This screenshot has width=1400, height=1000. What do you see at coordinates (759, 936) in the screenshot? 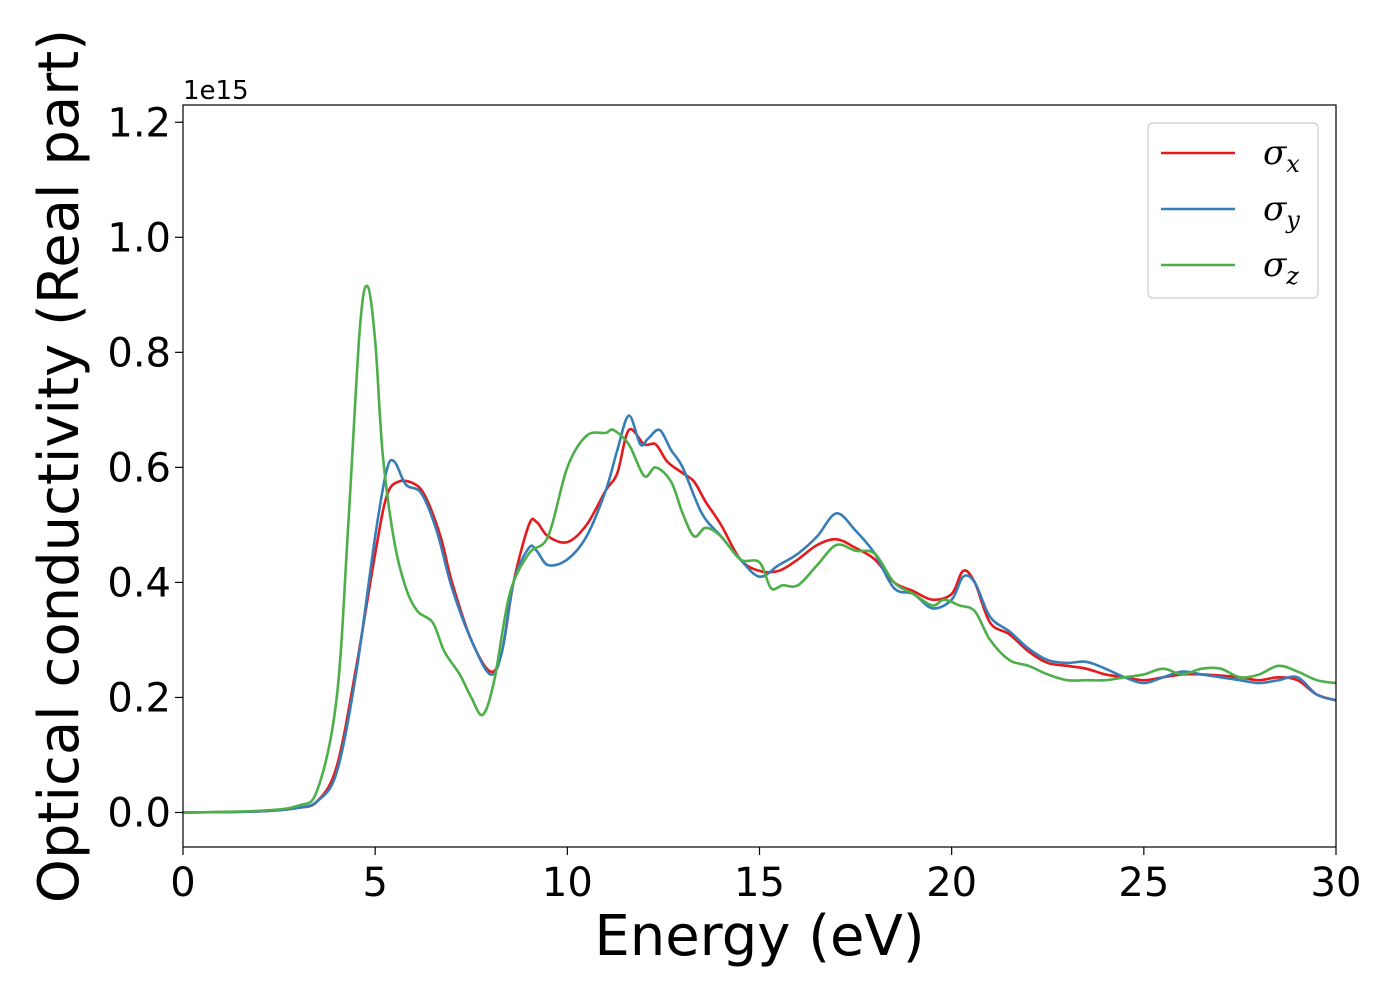
I see `x-axis-label: Energy (eV)` at bounding box center [759, 936].